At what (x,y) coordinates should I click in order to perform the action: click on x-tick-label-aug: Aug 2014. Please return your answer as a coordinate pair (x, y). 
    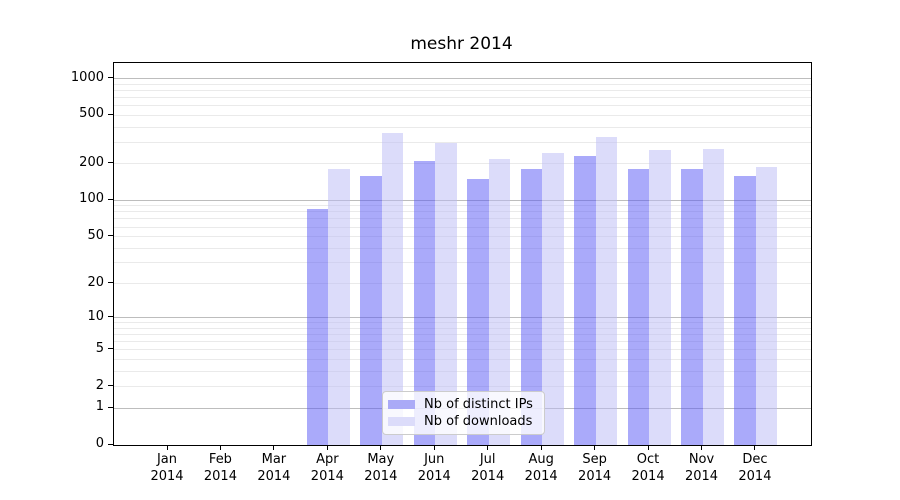
    Looking at the image, I should click on (541, 468).